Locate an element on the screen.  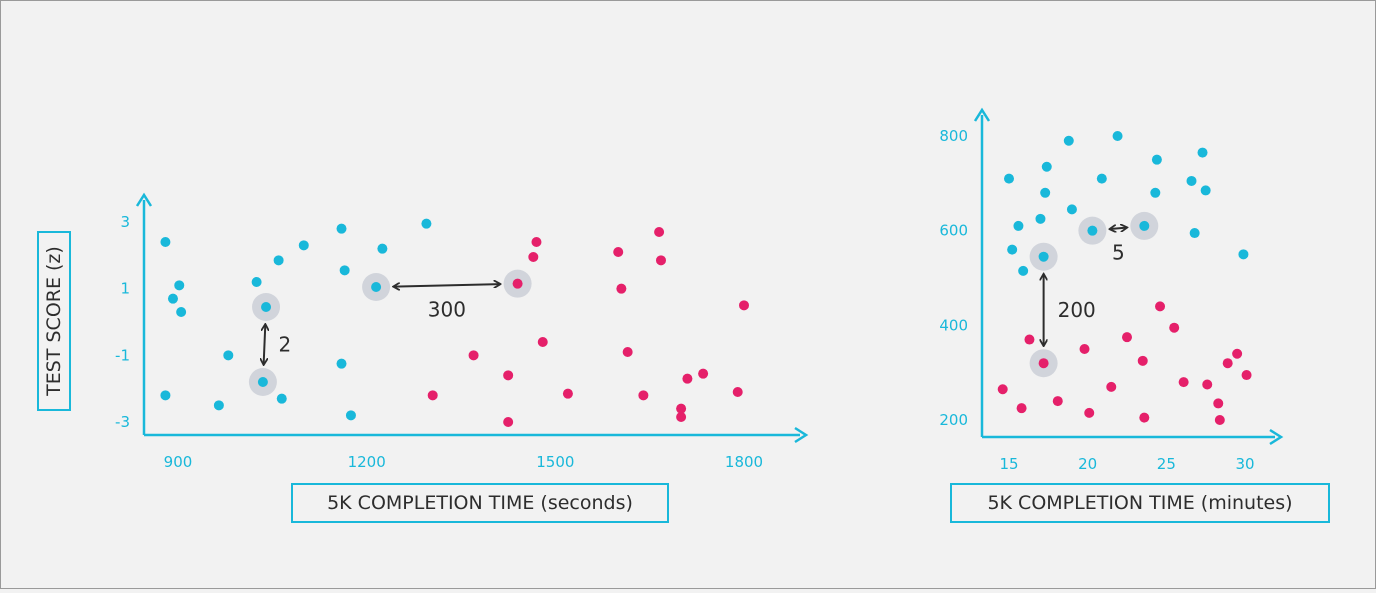
x-tick-label-left: 900 is located at coordinates (178, 462).